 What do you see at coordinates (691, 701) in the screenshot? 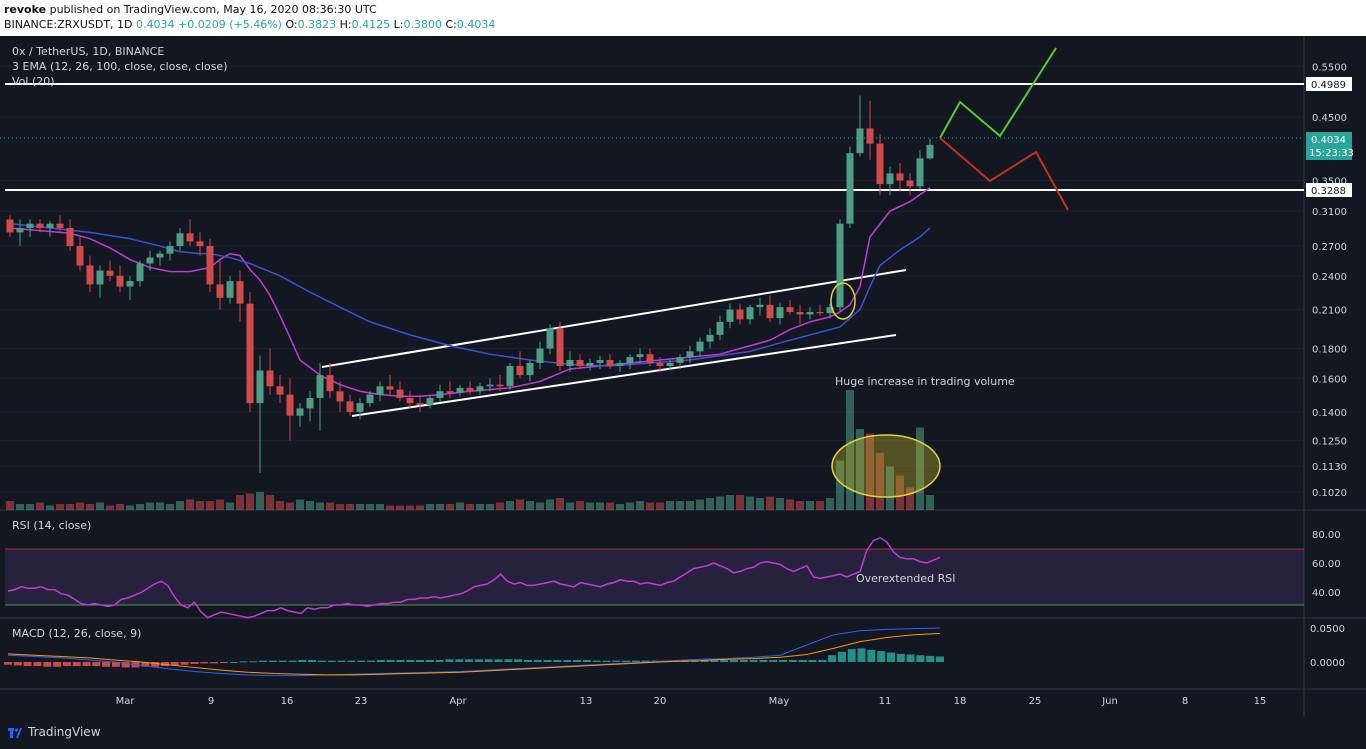
I see `time-axis: Mar 9 16 23 Apr 13 20 May 11 18 25 Jun 8 15` at bounding box center [691, 701].